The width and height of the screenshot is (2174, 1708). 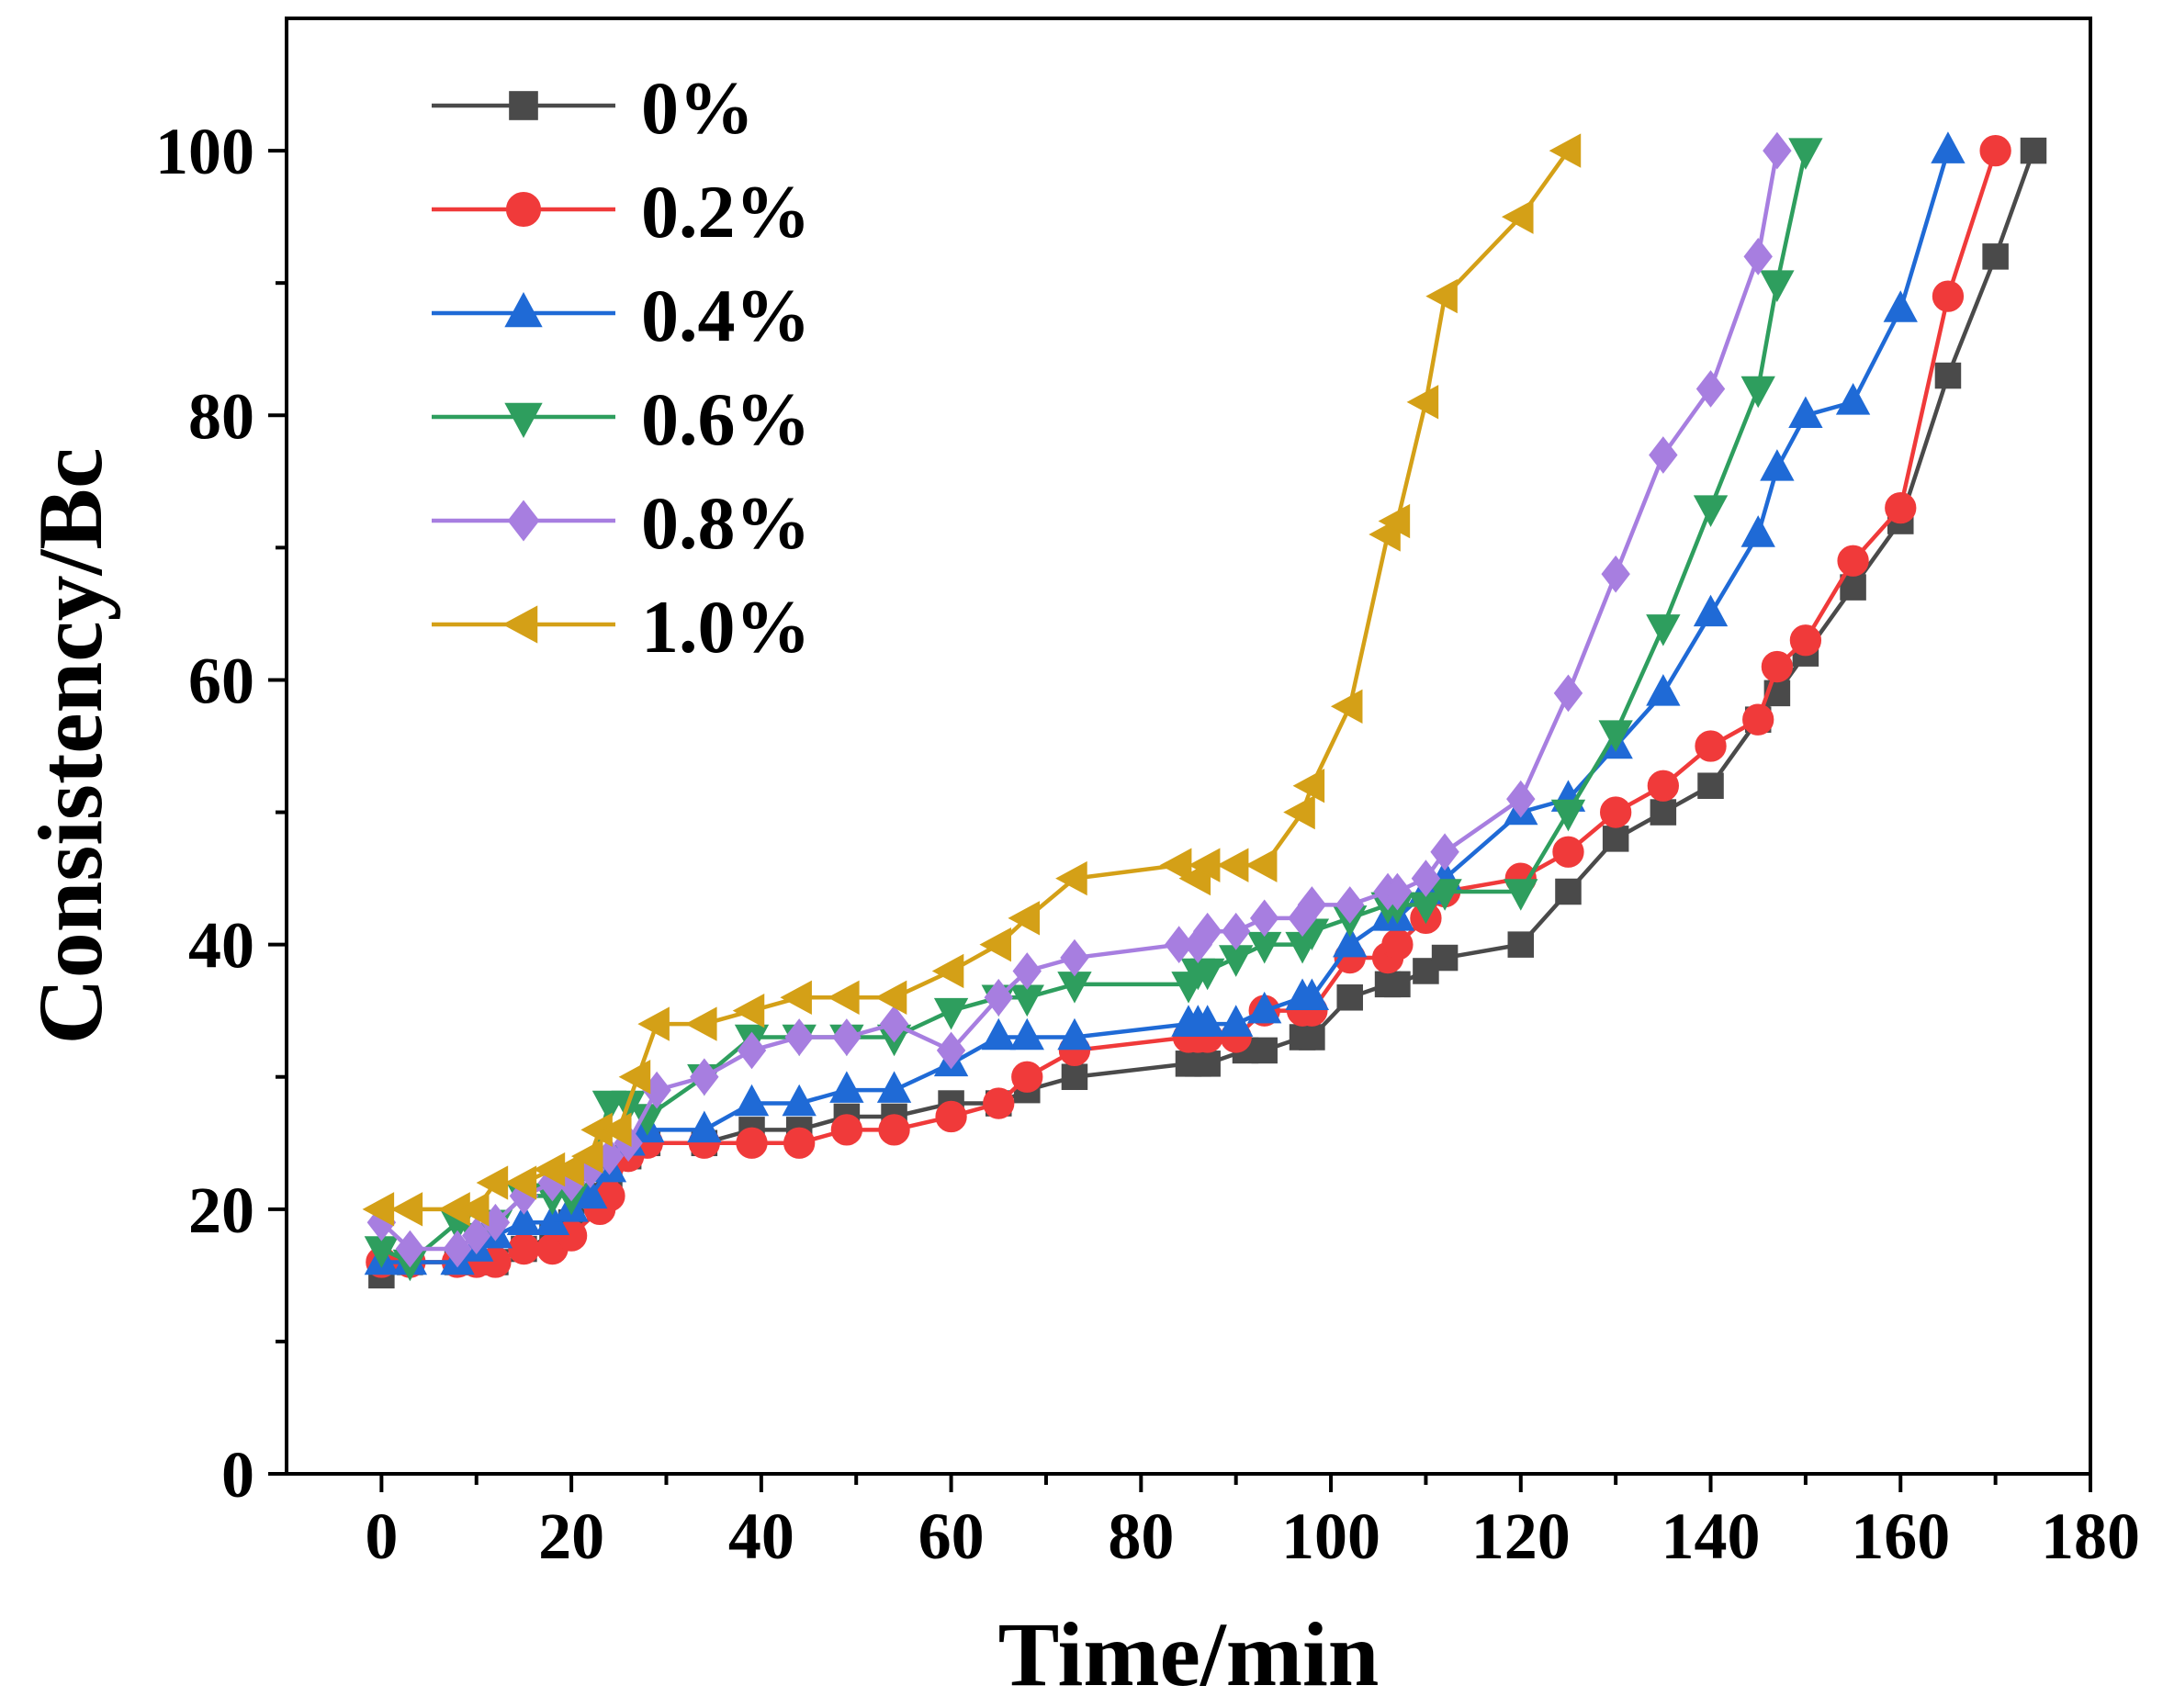 What do you see at coordinates (1141, 1537) in the screenshot?
I see `x-tick-label: 80` at bounding box center [1141, 1537].